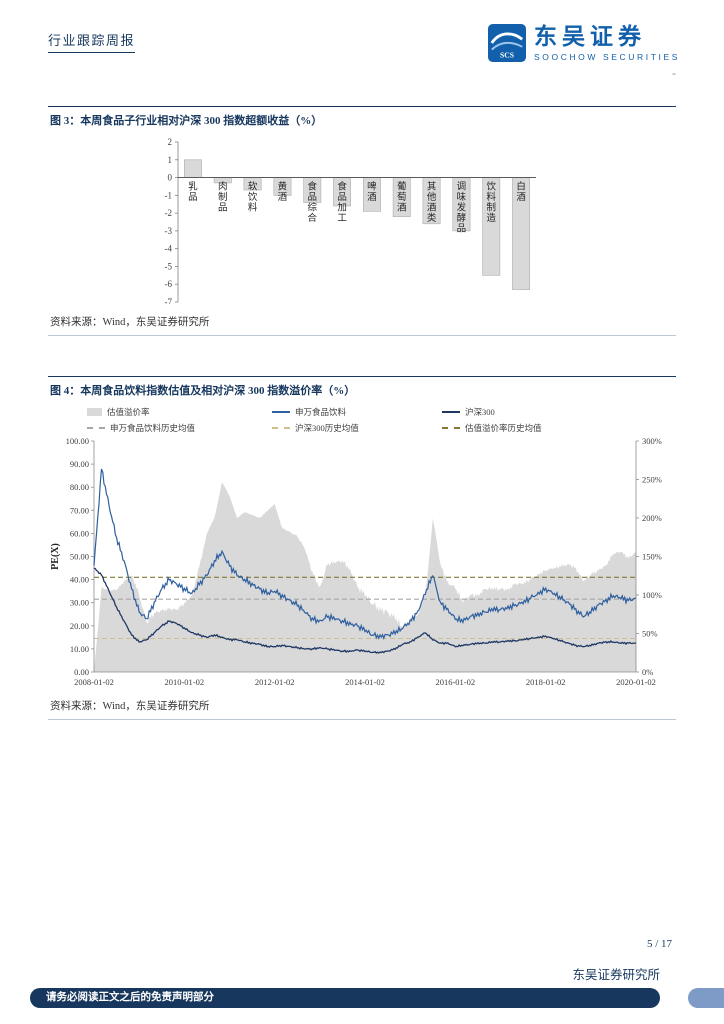 Image resolution: width=724 pixels, height=1024 pixels. I want to click on svg-text: 100%, so click(652, 595).